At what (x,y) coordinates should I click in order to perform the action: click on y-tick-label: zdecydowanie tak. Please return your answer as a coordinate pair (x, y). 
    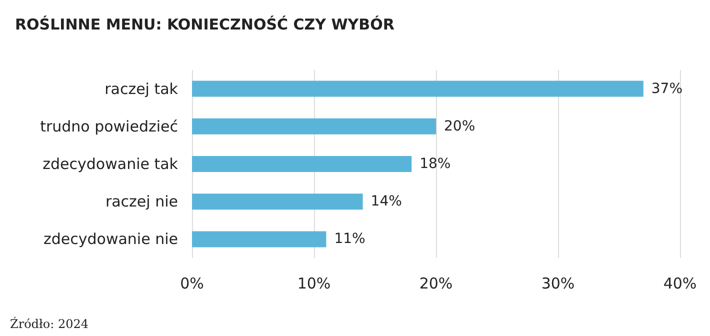
    Looking at the image, I should click on (110, 164).